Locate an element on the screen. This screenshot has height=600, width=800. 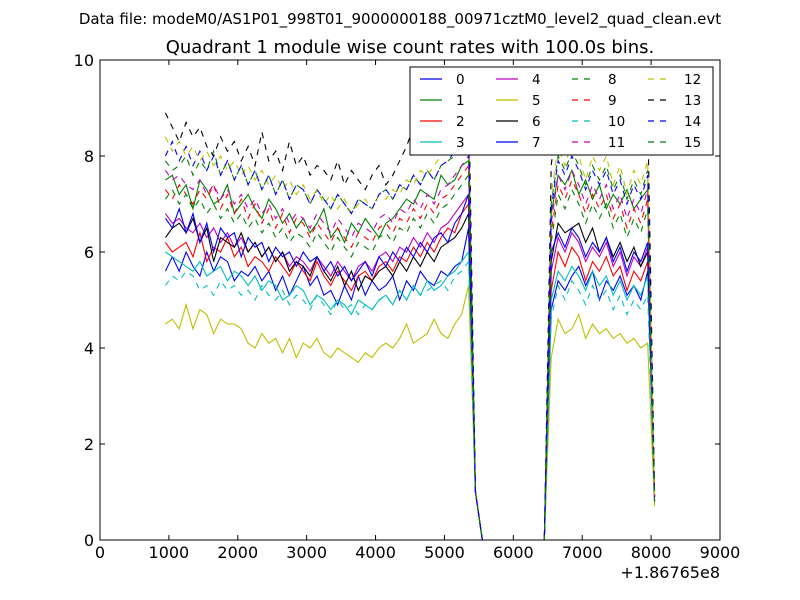
legend-label-3: 3 is located at coordinates (460, 143).